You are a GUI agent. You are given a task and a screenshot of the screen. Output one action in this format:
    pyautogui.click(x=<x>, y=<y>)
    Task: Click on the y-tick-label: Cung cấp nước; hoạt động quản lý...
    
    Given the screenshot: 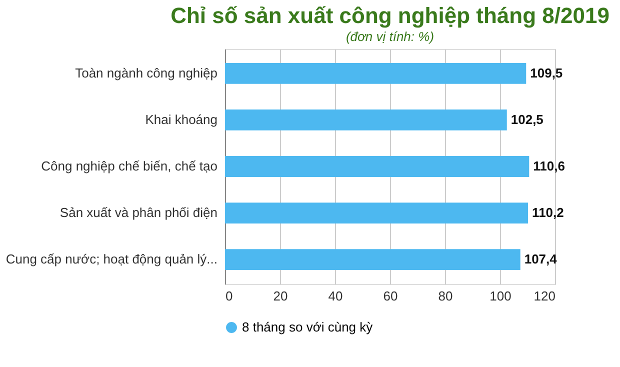 What is the action you would take?
    pyautogui.click(x=112, y=259)
    